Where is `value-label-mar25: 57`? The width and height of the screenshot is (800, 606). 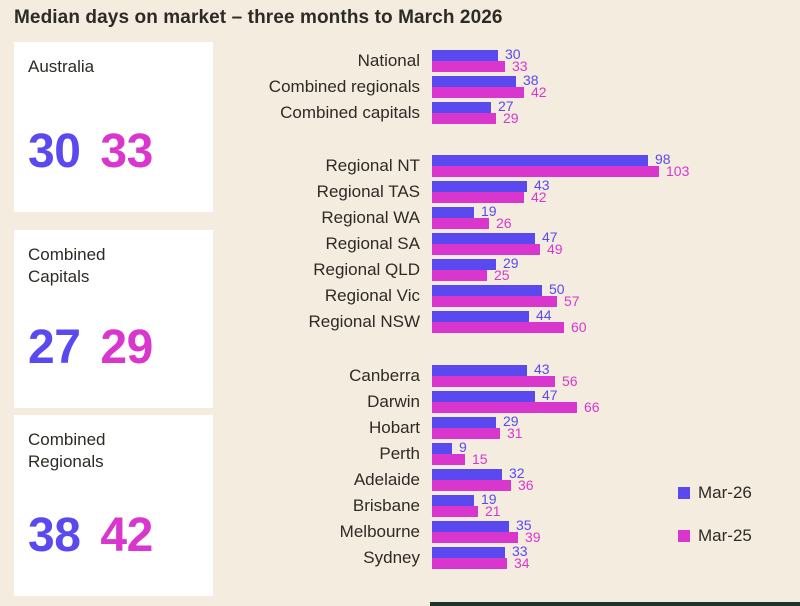 value-label-mar25: 57 is located at coordinates (572, 301).